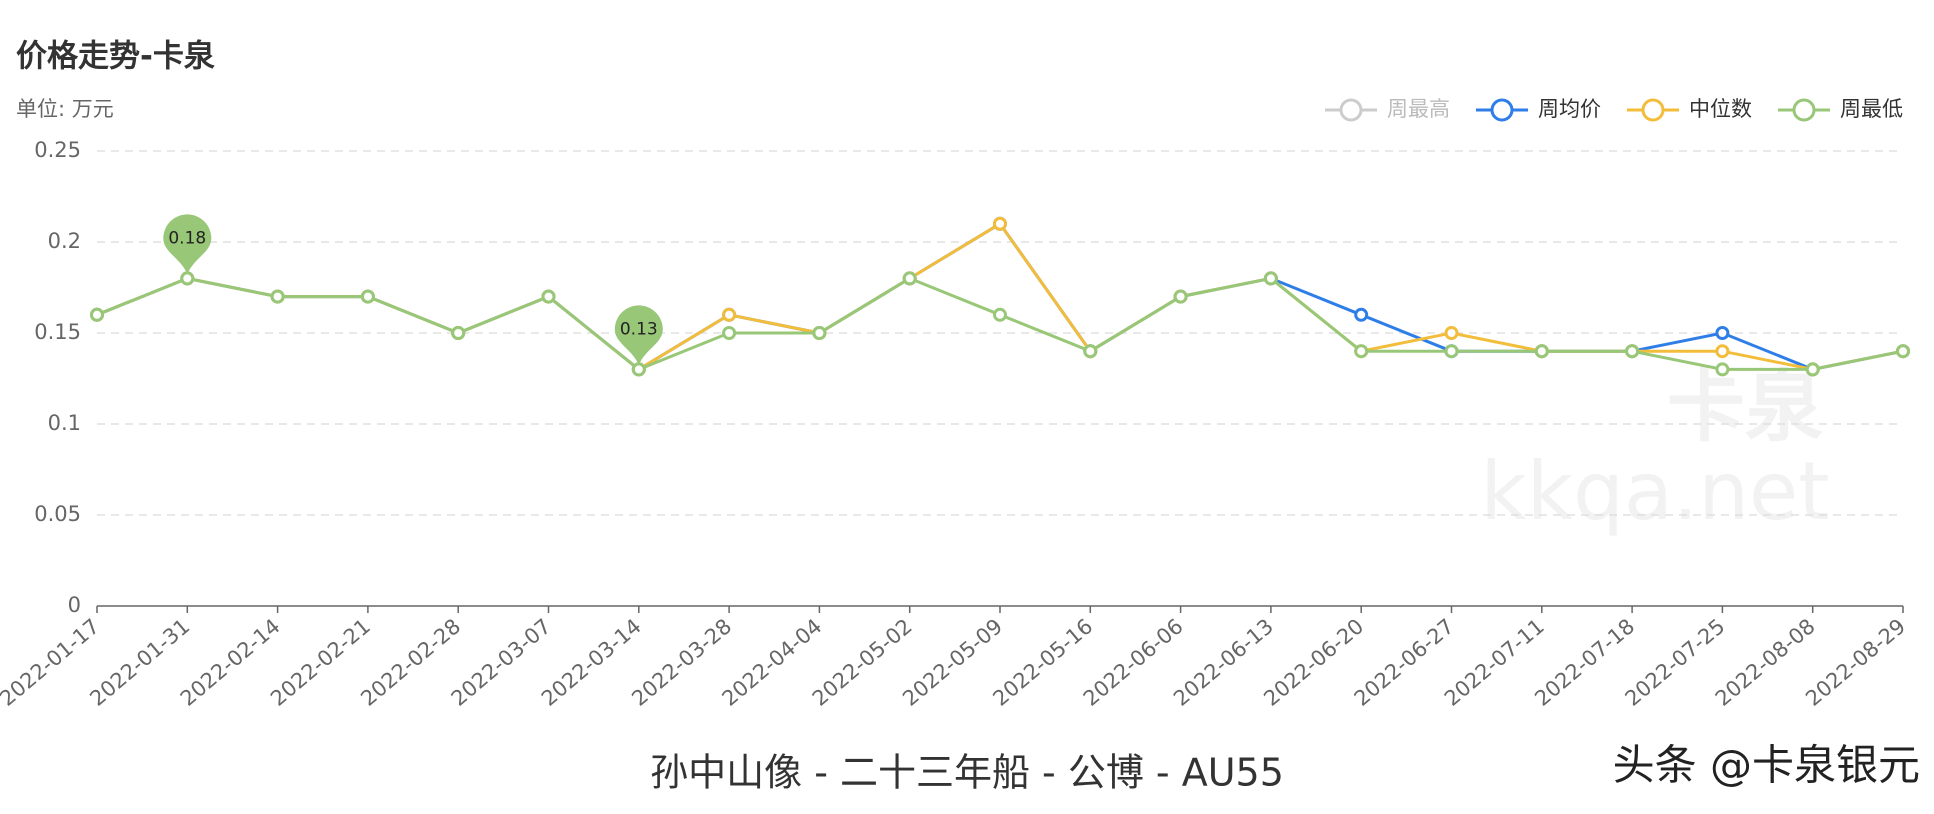  Describe the element at coordinates (187, 238) in the screenshot. I see `mark-label: 0.18` at that location.